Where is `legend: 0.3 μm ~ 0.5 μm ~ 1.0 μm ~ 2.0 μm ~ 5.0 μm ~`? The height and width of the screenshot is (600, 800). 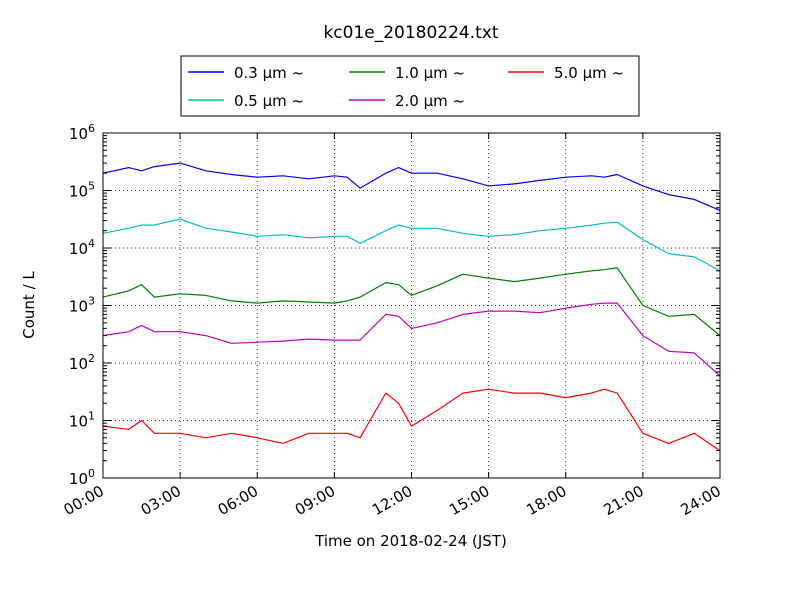
legend: 0.3 μm ~ 0.5 μm ~ 1.0 μm ~ 2.0 μm ~ 5.0 μm ~ is located at coordinates (410, 86).